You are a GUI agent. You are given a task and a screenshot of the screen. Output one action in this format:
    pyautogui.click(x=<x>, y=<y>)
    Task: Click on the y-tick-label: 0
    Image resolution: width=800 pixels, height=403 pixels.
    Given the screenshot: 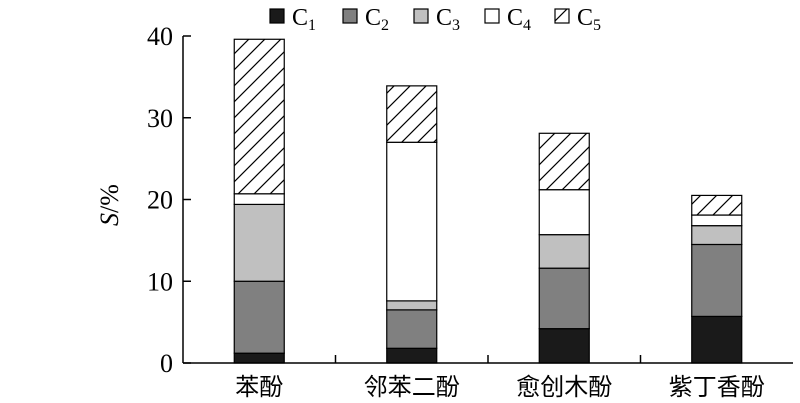 What is the action you would take?
    pyautogui.click(x=166, y=363)
    